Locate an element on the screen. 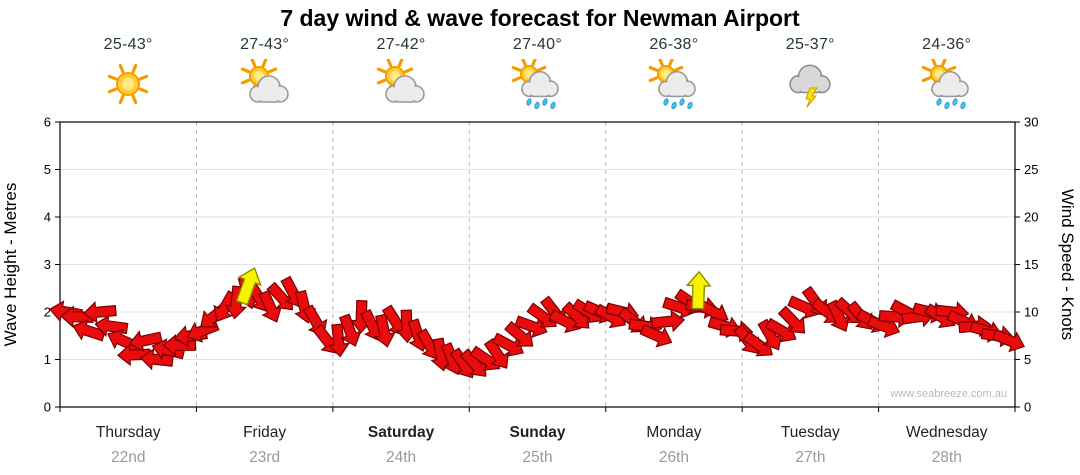 The image size is (1080, 475). left-tick-label: 2 is located at coordinates (47, 312).